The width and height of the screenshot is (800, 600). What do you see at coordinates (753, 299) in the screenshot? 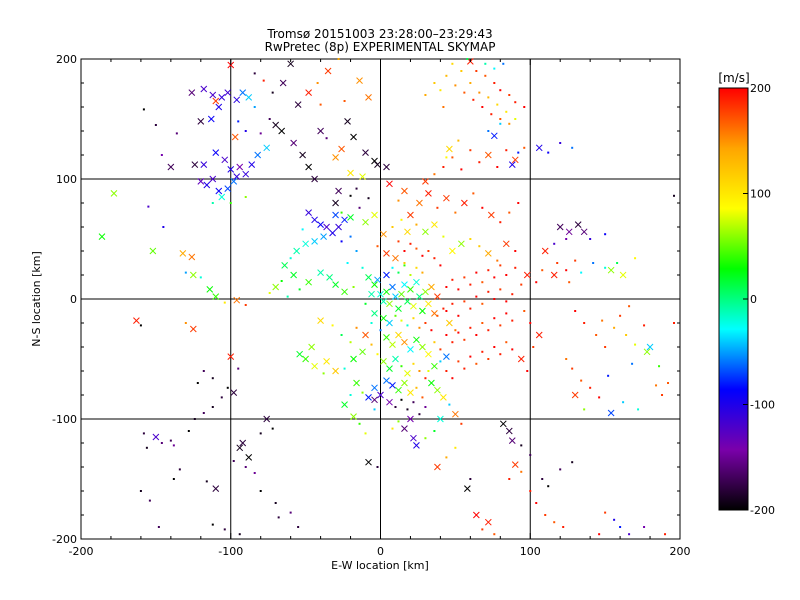
I see `colorbar-tick-label: 0` at bounding box center [753, 299].